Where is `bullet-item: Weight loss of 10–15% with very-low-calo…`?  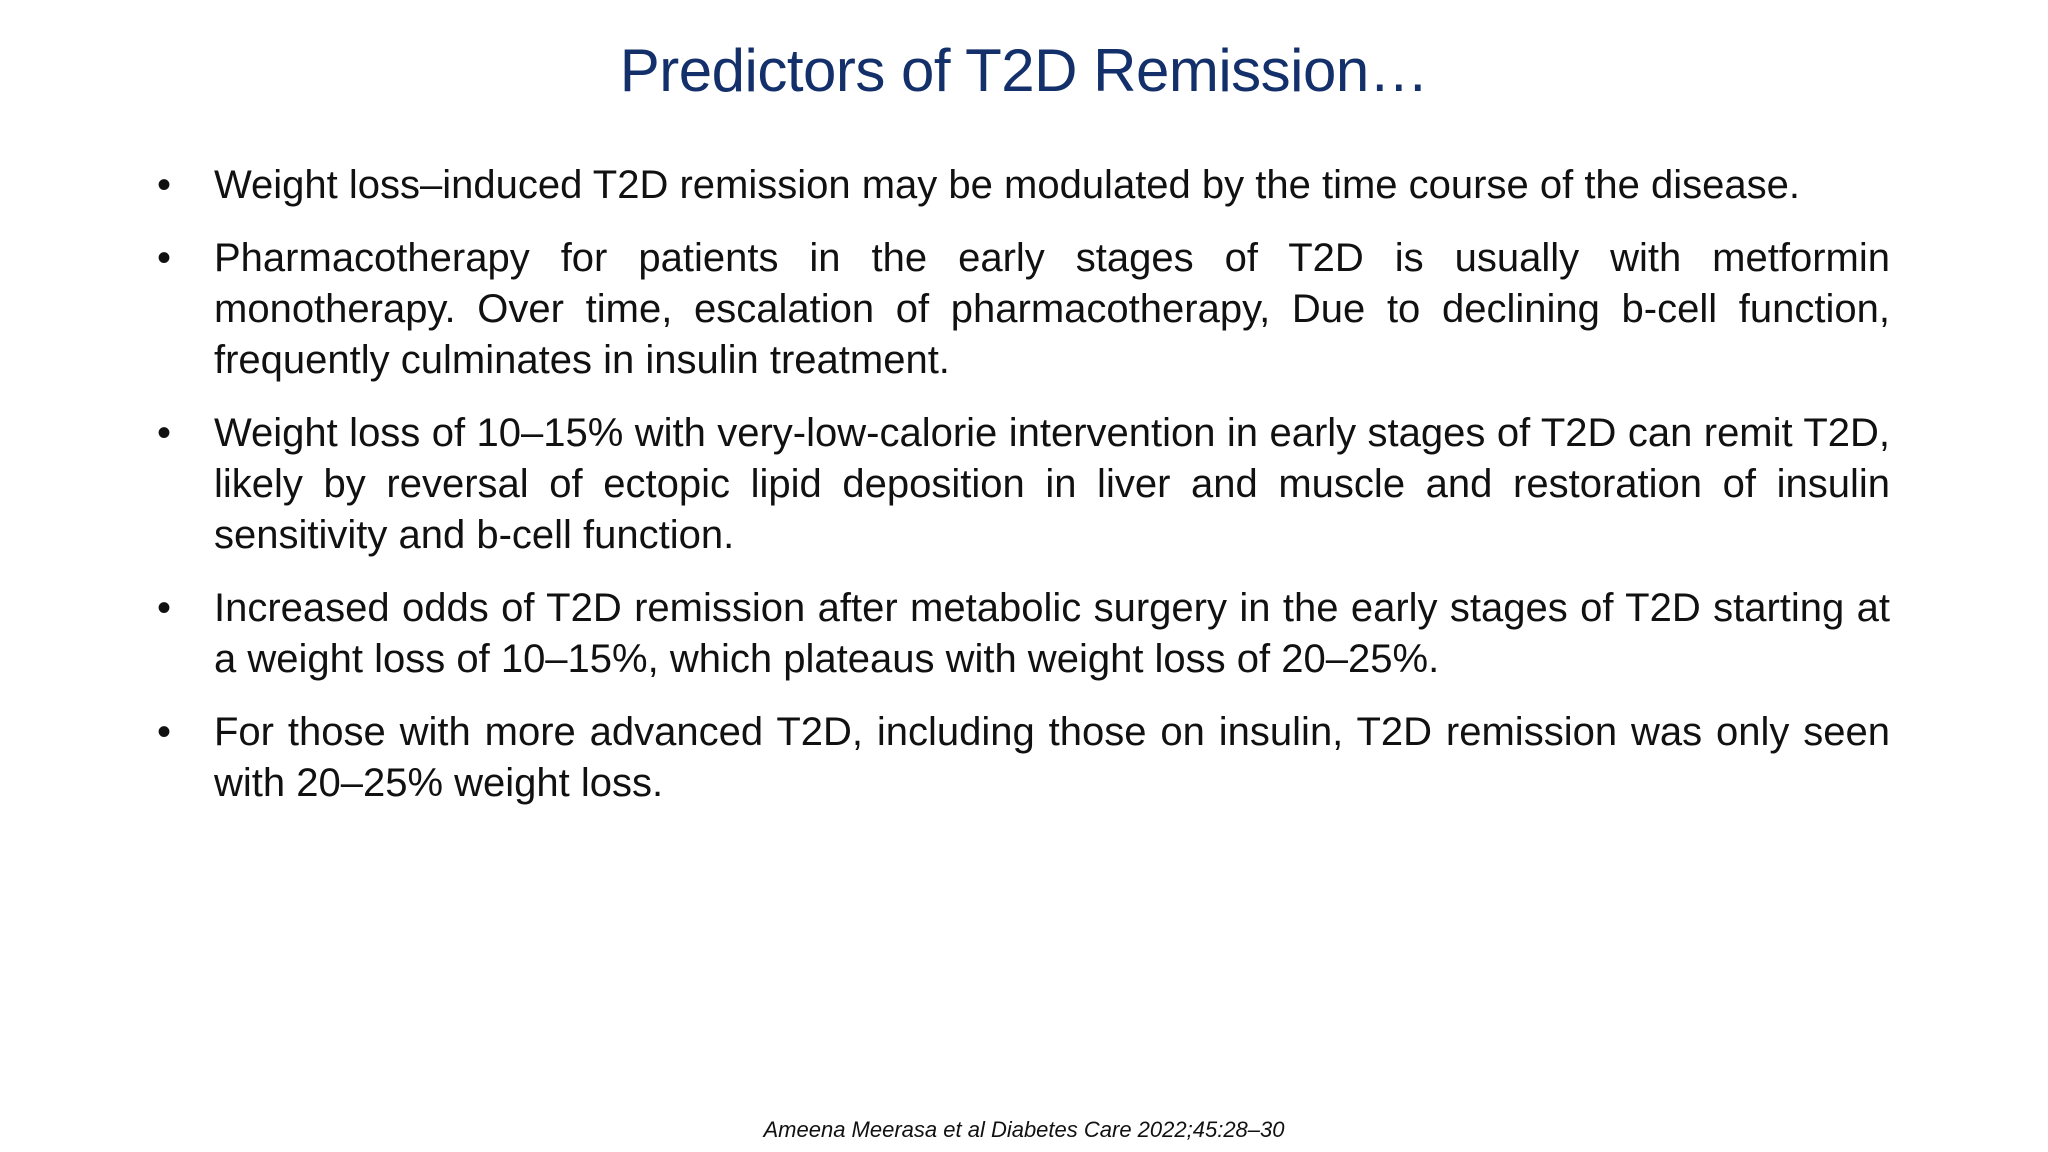 bullet-item: Weight loss of 10–15% with very-low-calo… is located at coordinates (1023, 484).